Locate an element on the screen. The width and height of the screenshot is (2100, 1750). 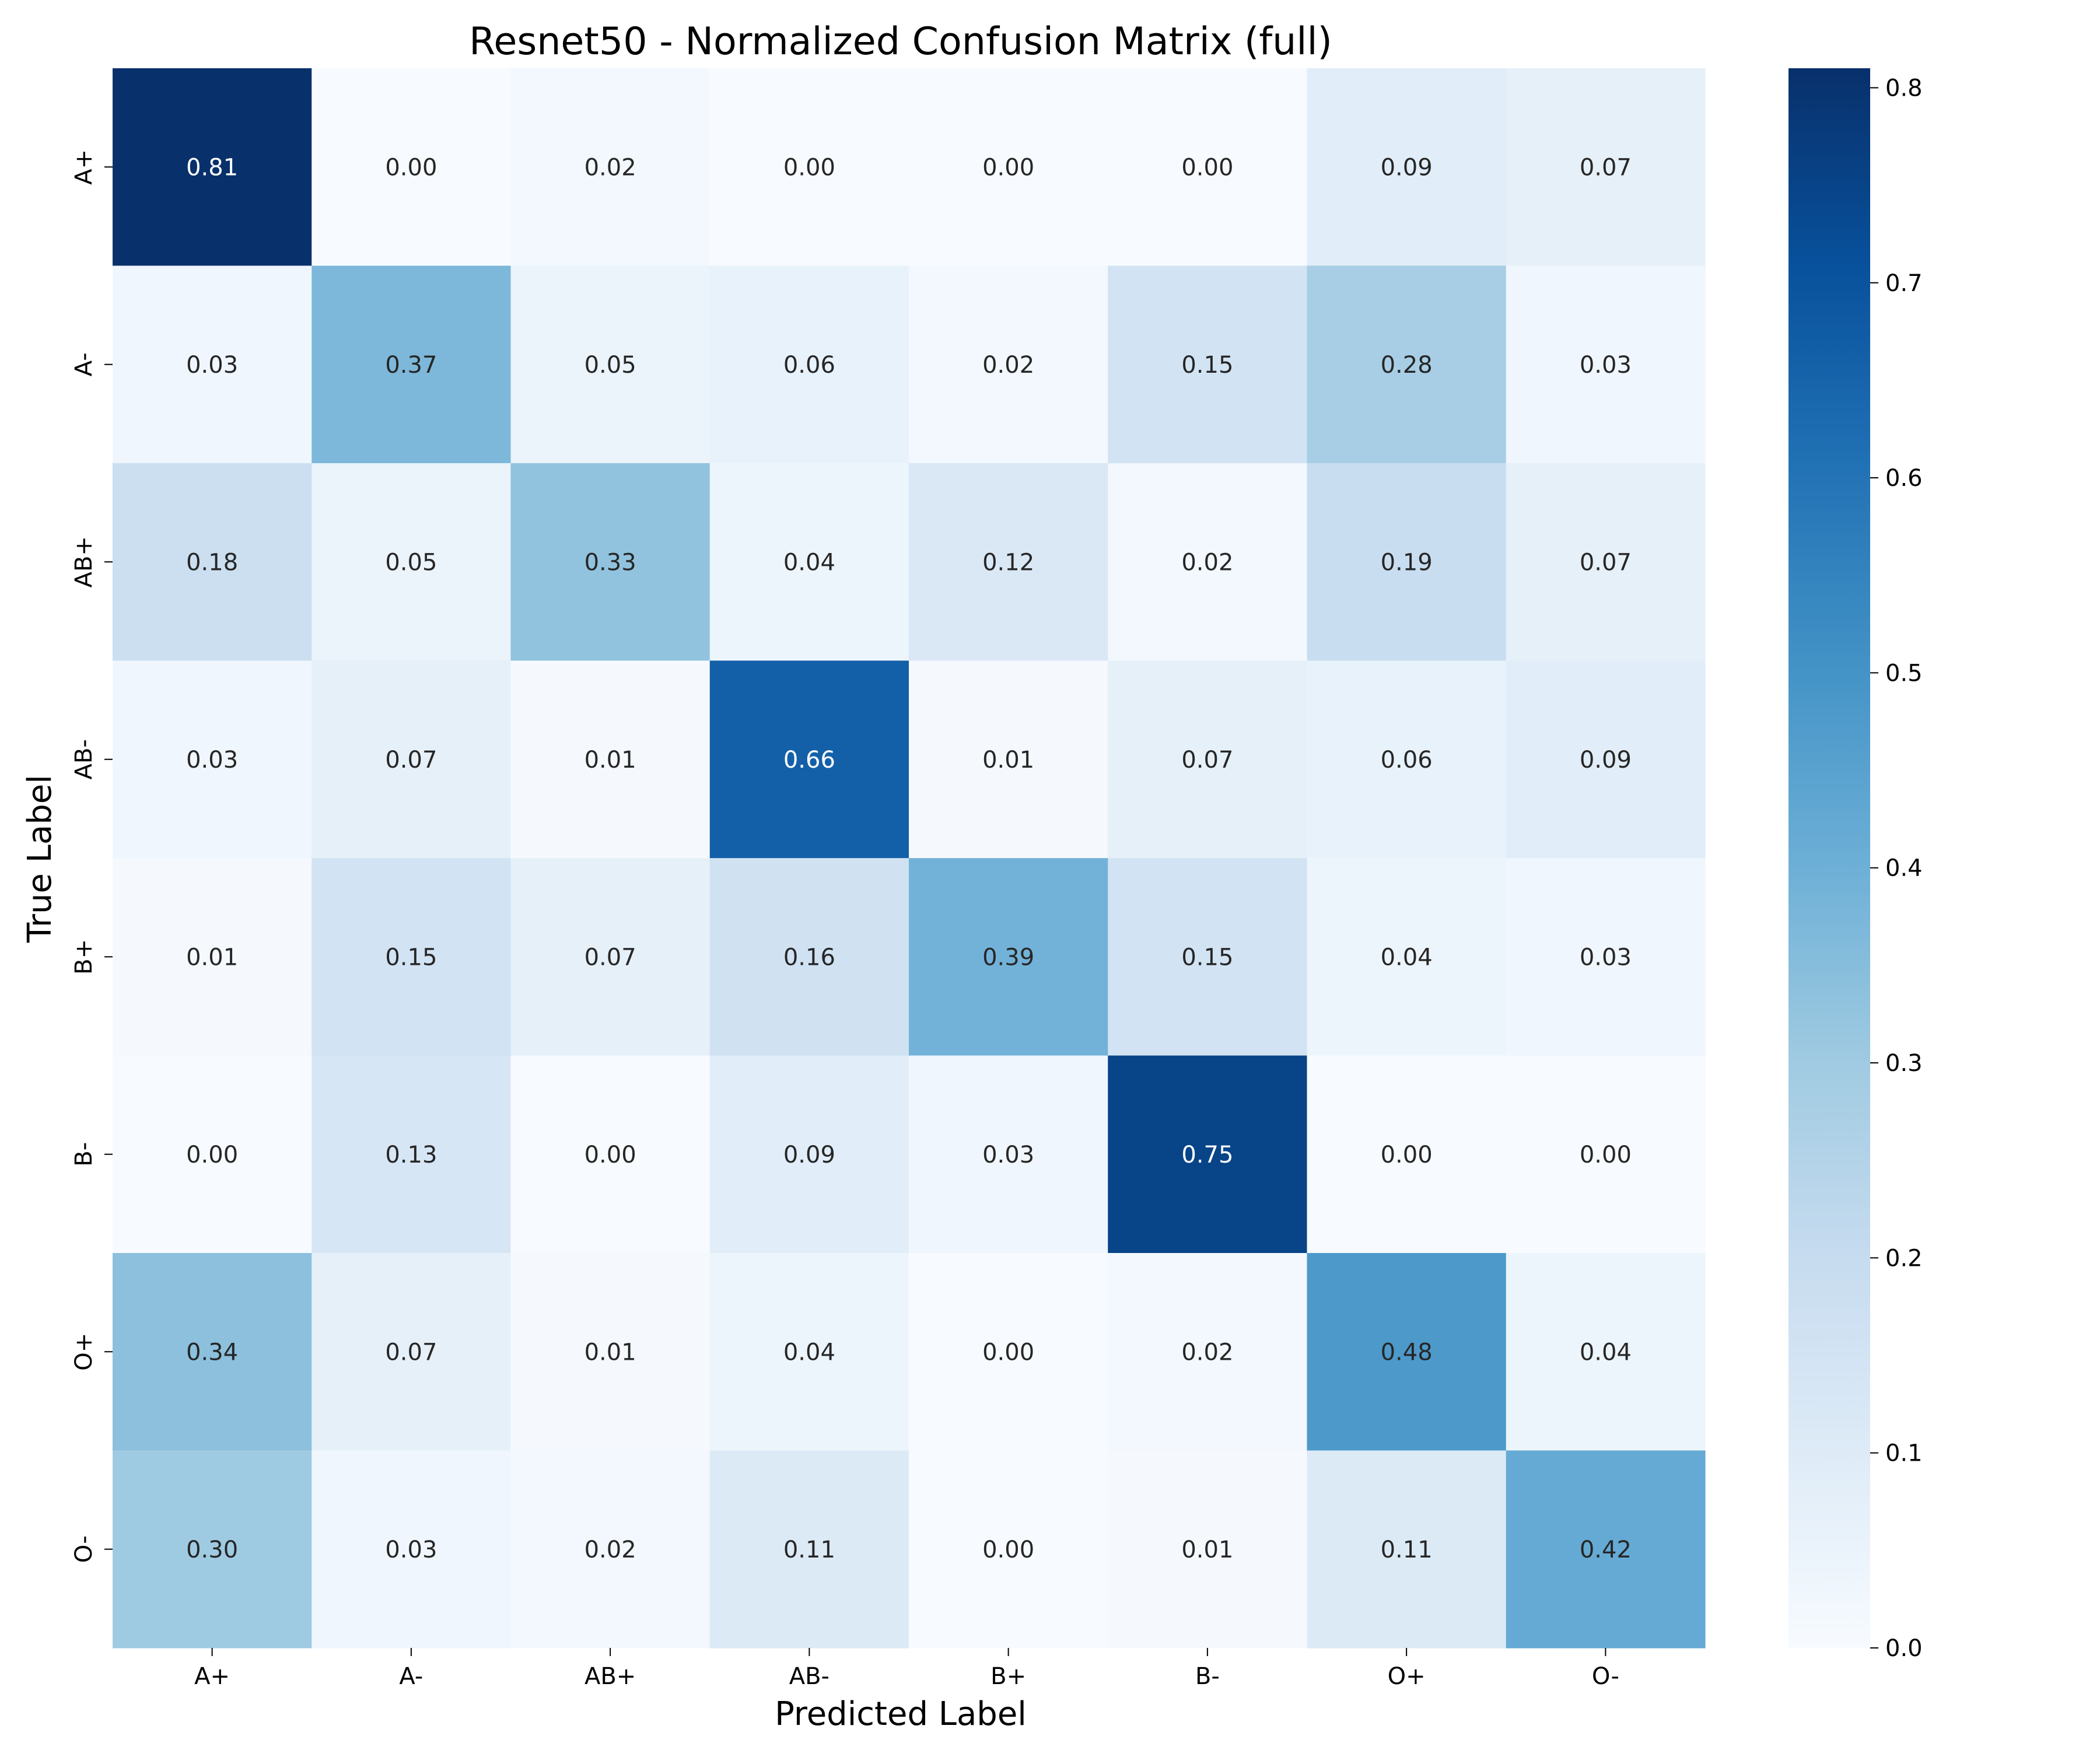
heatmap-cell-label: 0.18 is located at coordinates (212, 562).